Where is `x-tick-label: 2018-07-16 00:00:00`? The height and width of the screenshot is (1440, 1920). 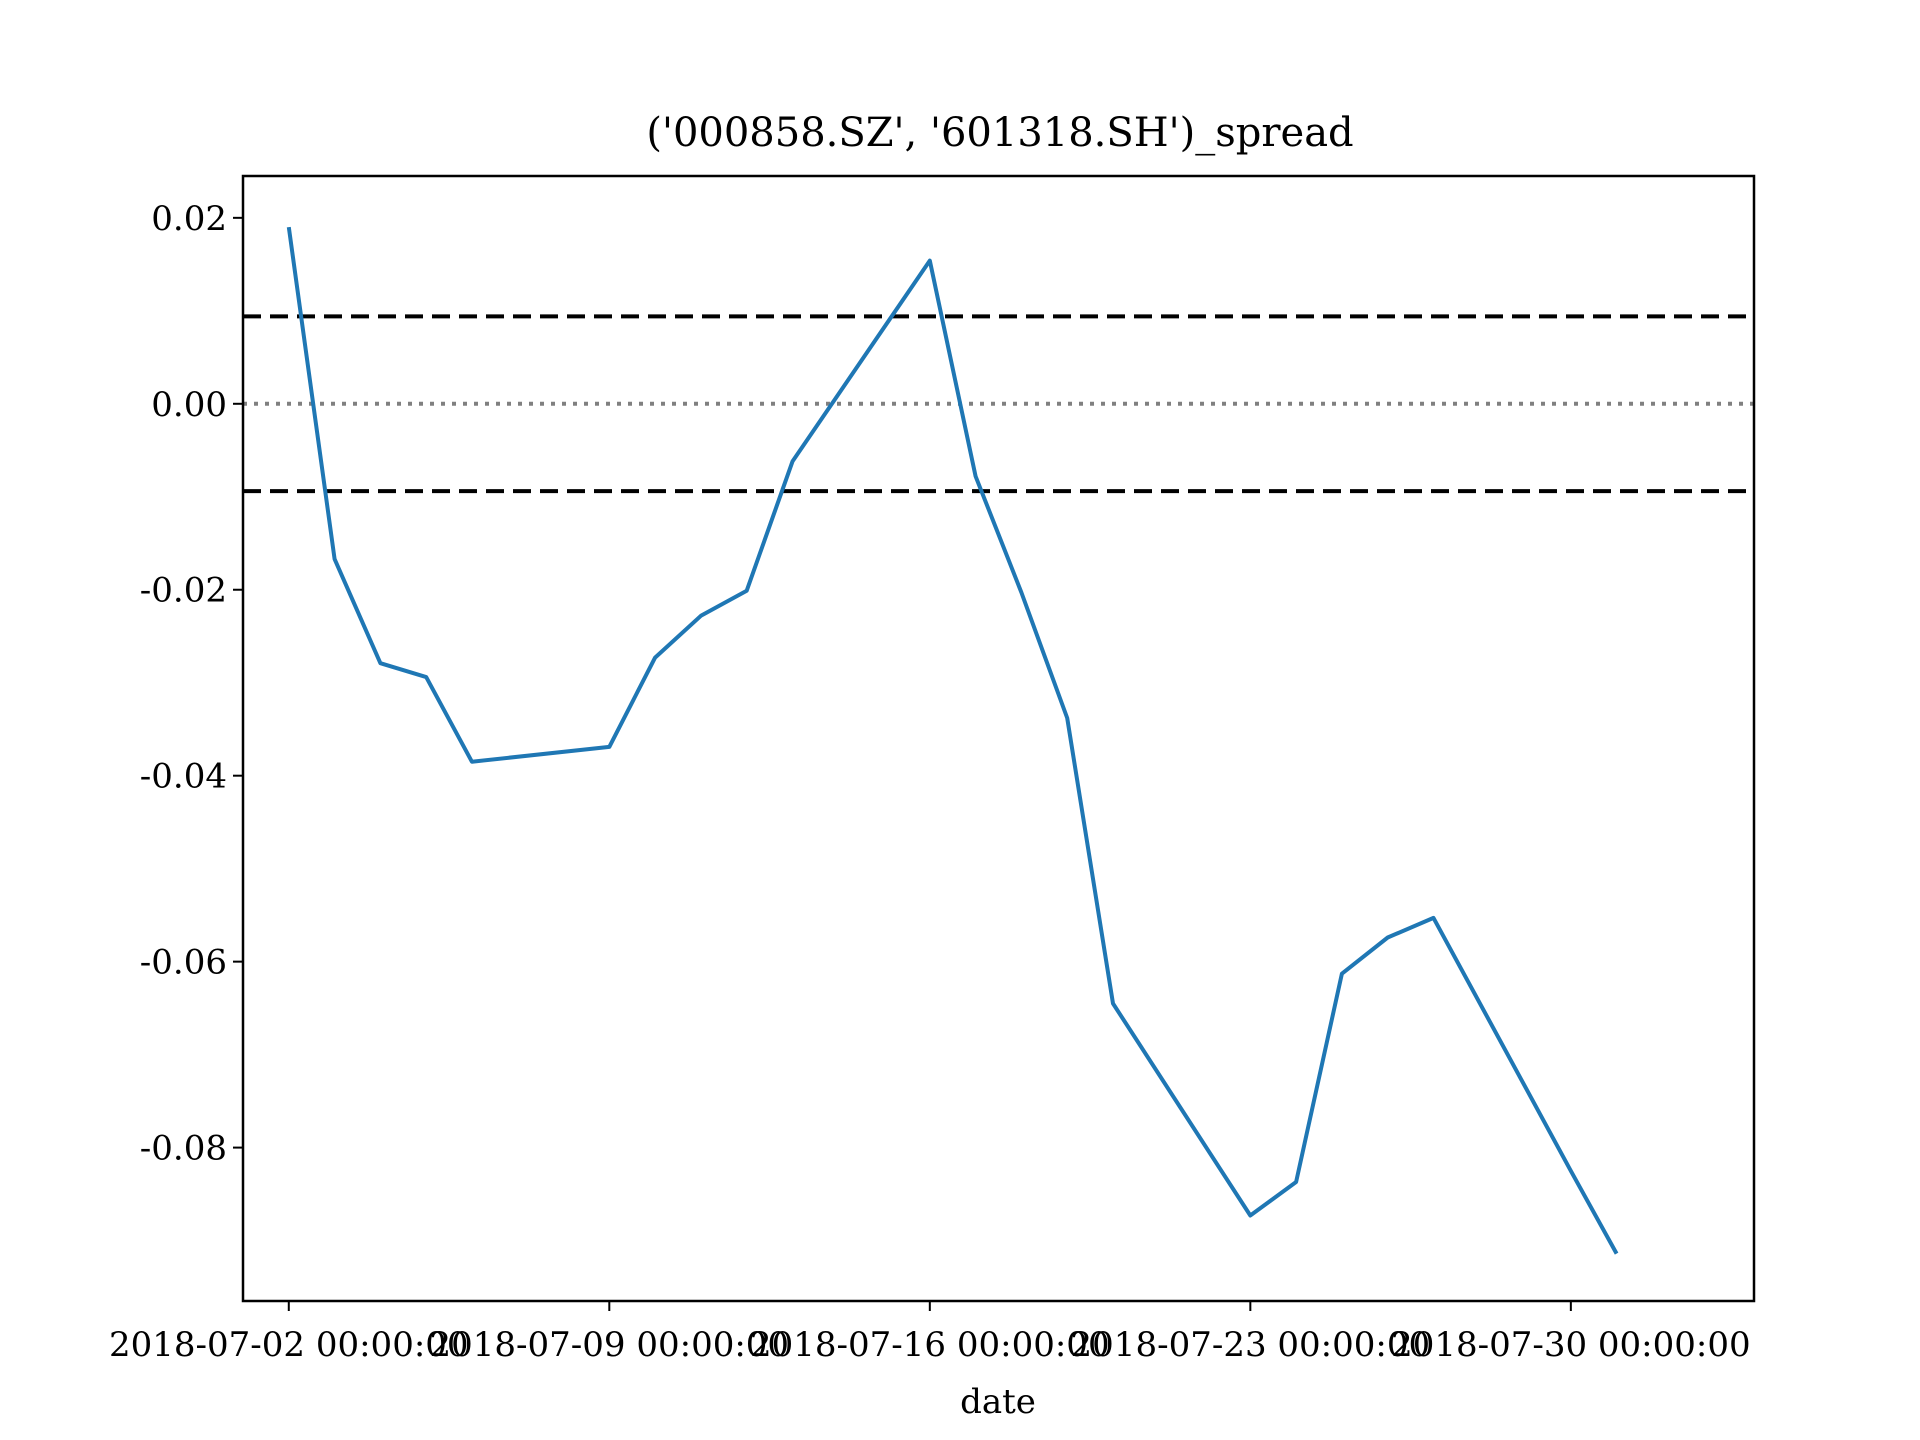 x-tick-label: 2018-07-16 00:00:00 is located at coordinates (930, 1345).